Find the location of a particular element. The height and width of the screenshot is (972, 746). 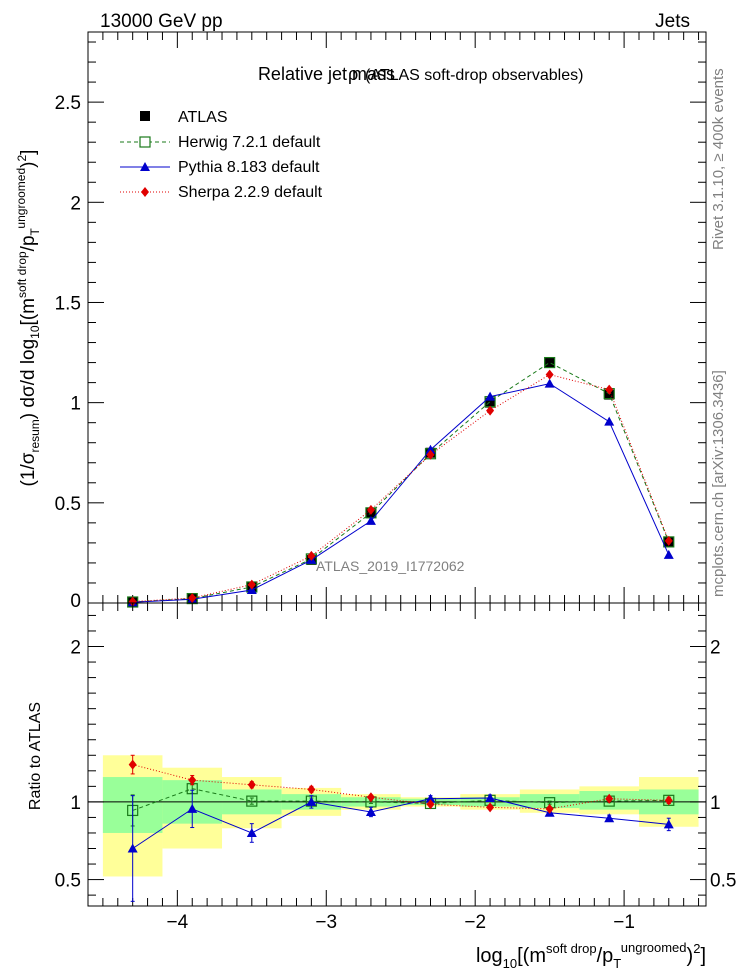

xlabel-part-g: ungroomed is located at coordinates (654, 947).